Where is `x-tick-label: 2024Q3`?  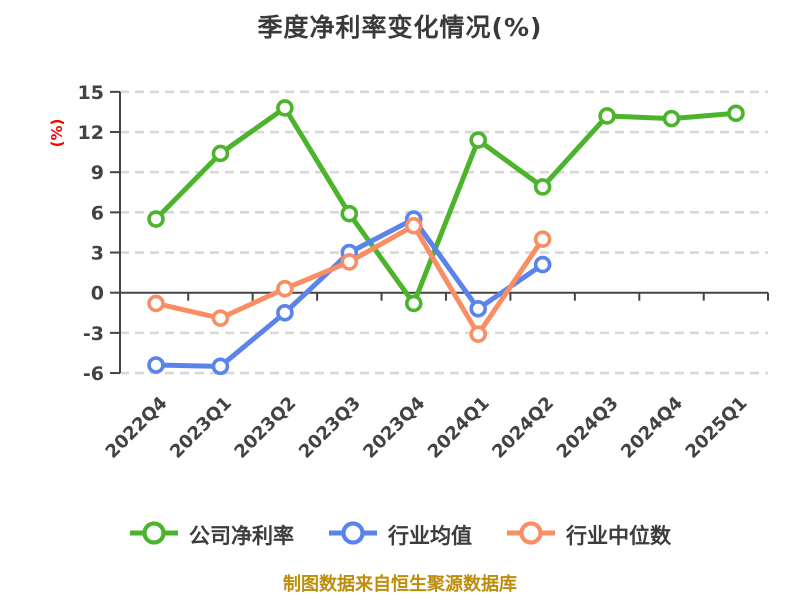
x-tick-label: 2024Q3 is located at coordinates (588, 428).